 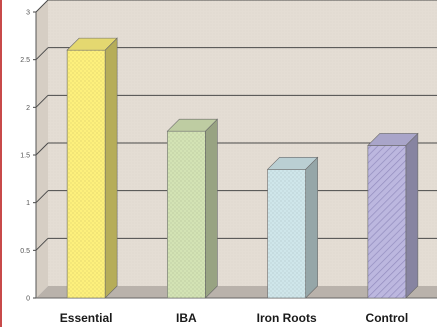 What do you see at coordinates (28, 299) in the screenshot?
I see `y-tick-label: 0` at bounding box center [28, 299].